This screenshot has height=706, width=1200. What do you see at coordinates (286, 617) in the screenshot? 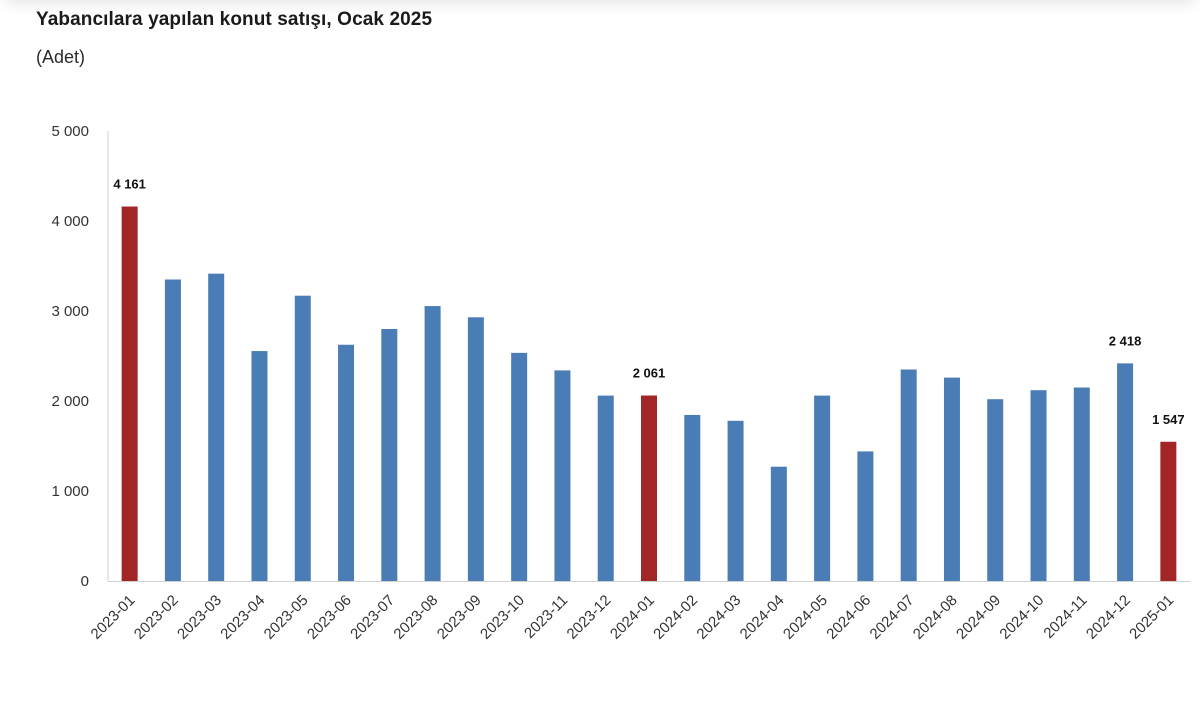
I see `x-tick-label: 2023-05` at bounding box center [286, 617].